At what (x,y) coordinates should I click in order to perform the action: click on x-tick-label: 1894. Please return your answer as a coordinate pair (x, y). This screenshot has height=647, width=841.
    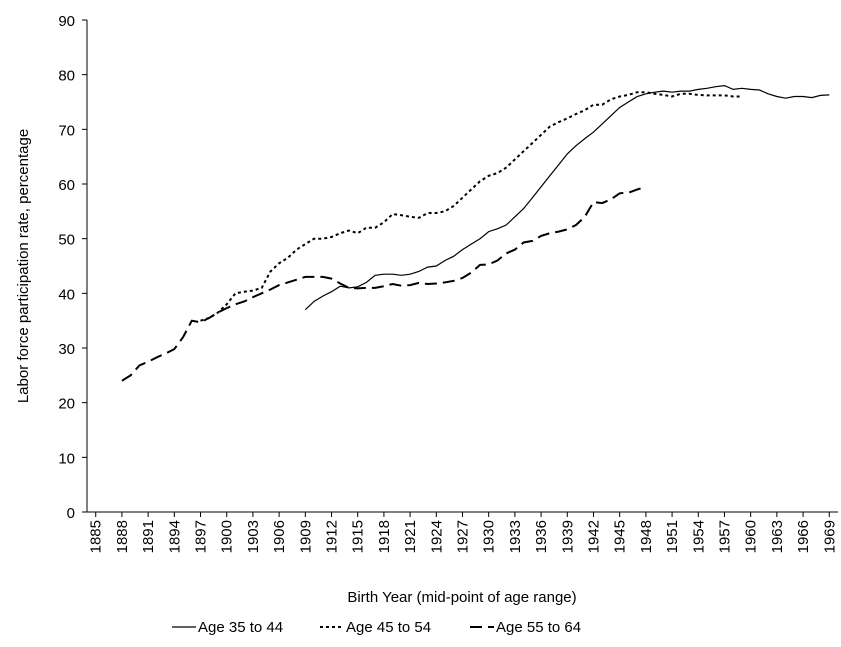
    Looking at the image, I should click on (174, 536).